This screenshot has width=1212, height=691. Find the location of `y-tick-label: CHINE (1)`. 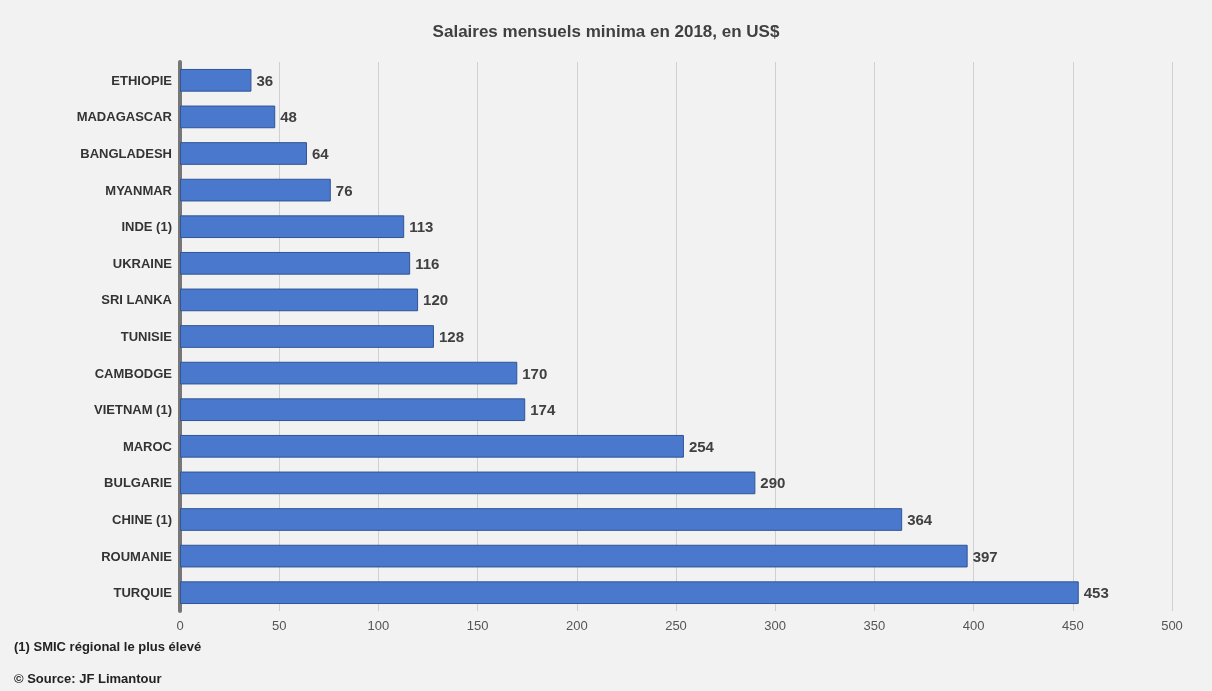

y-tick-label: CHINE (1) is located at coordinates (142, 519).